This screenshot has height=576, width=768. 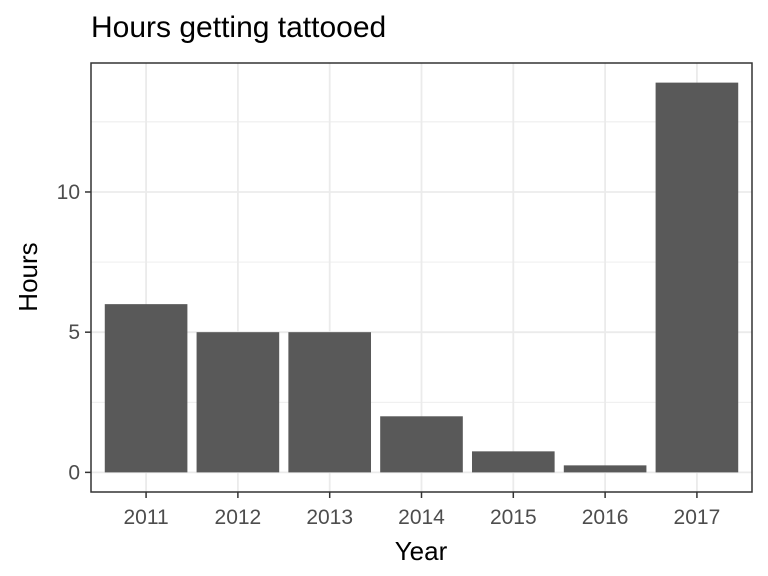 I want to click on bar-2014, so click(x=421, y=444).